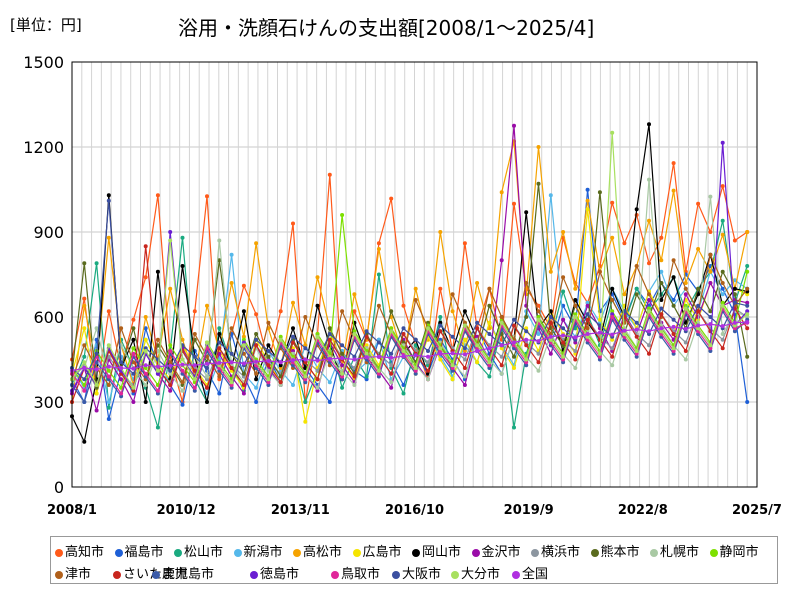 This screenshot has height=600, width=800. I want to click on series-1-point, so click(145, 328).